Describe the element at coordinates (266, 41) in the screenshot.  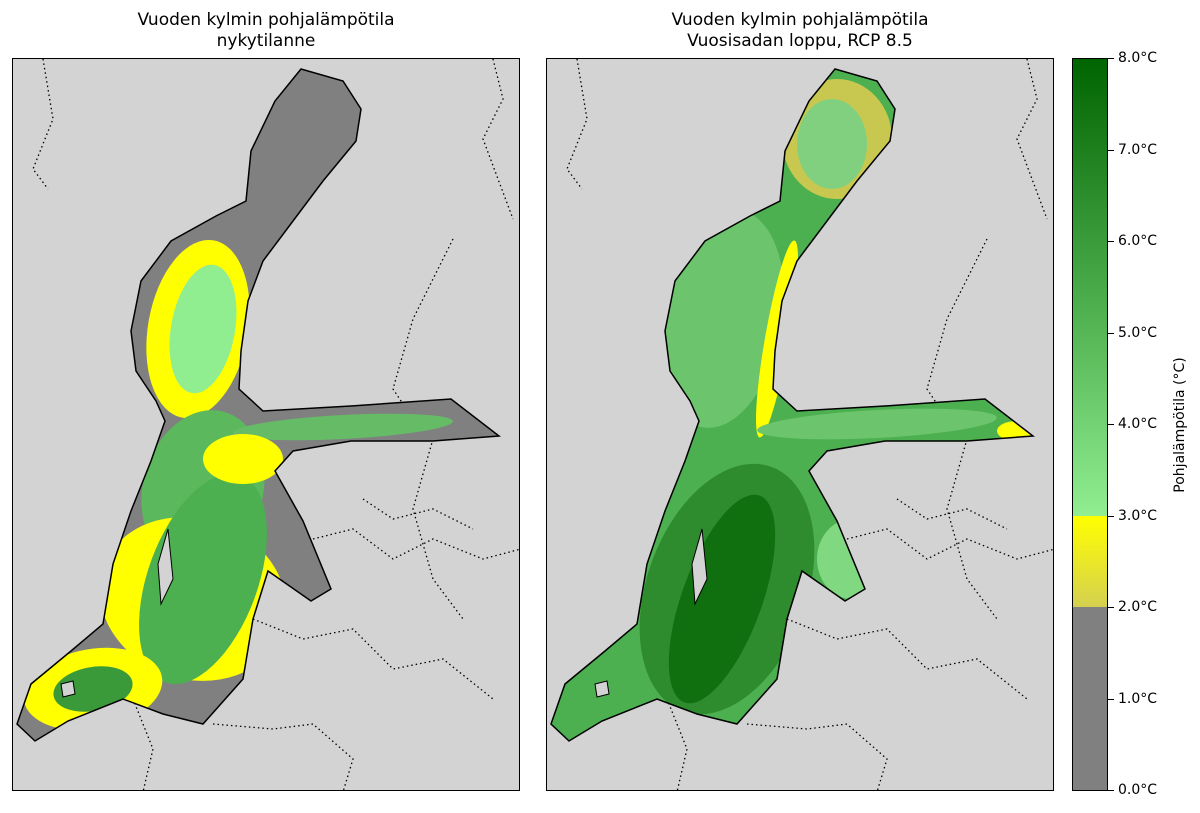
I see `title-line-2: nykytilanne` at that location.